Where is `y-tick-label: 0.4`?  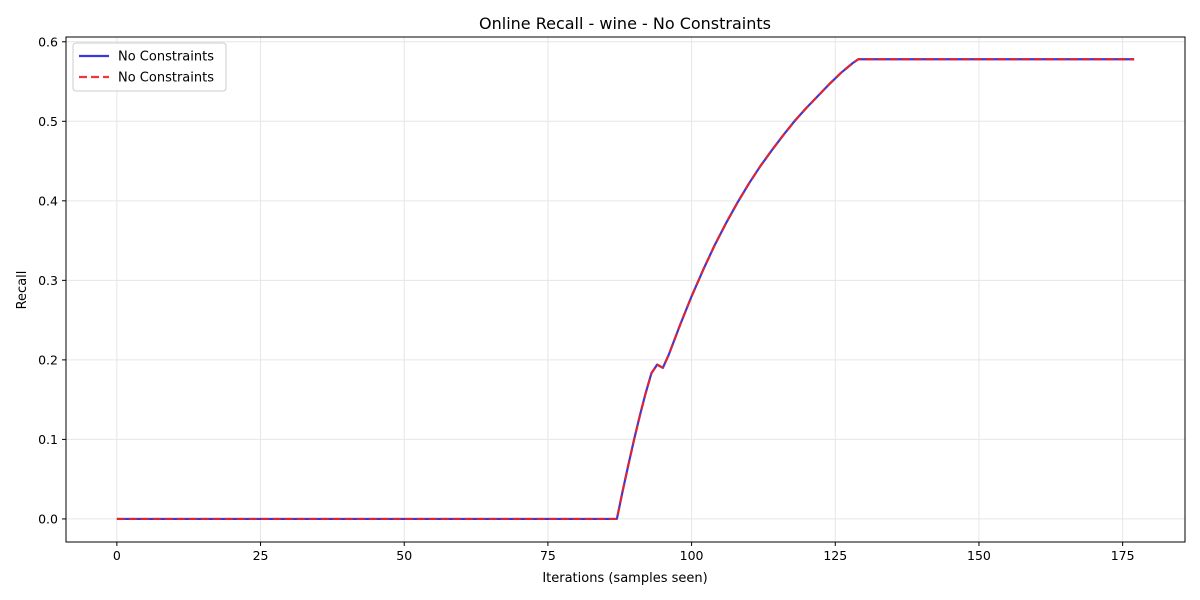 y-tick-label: 0.4 is located at coordinates (48, 200).